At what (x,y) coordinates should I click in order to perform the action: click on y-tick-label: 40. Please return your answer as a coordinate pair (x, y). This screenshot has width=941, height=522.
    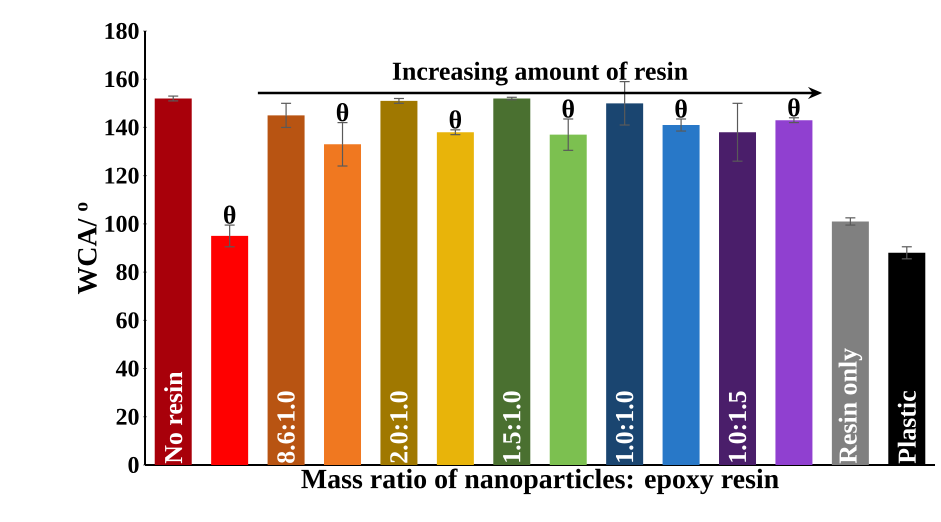
    Looking at the image, I should click on (127, 368).